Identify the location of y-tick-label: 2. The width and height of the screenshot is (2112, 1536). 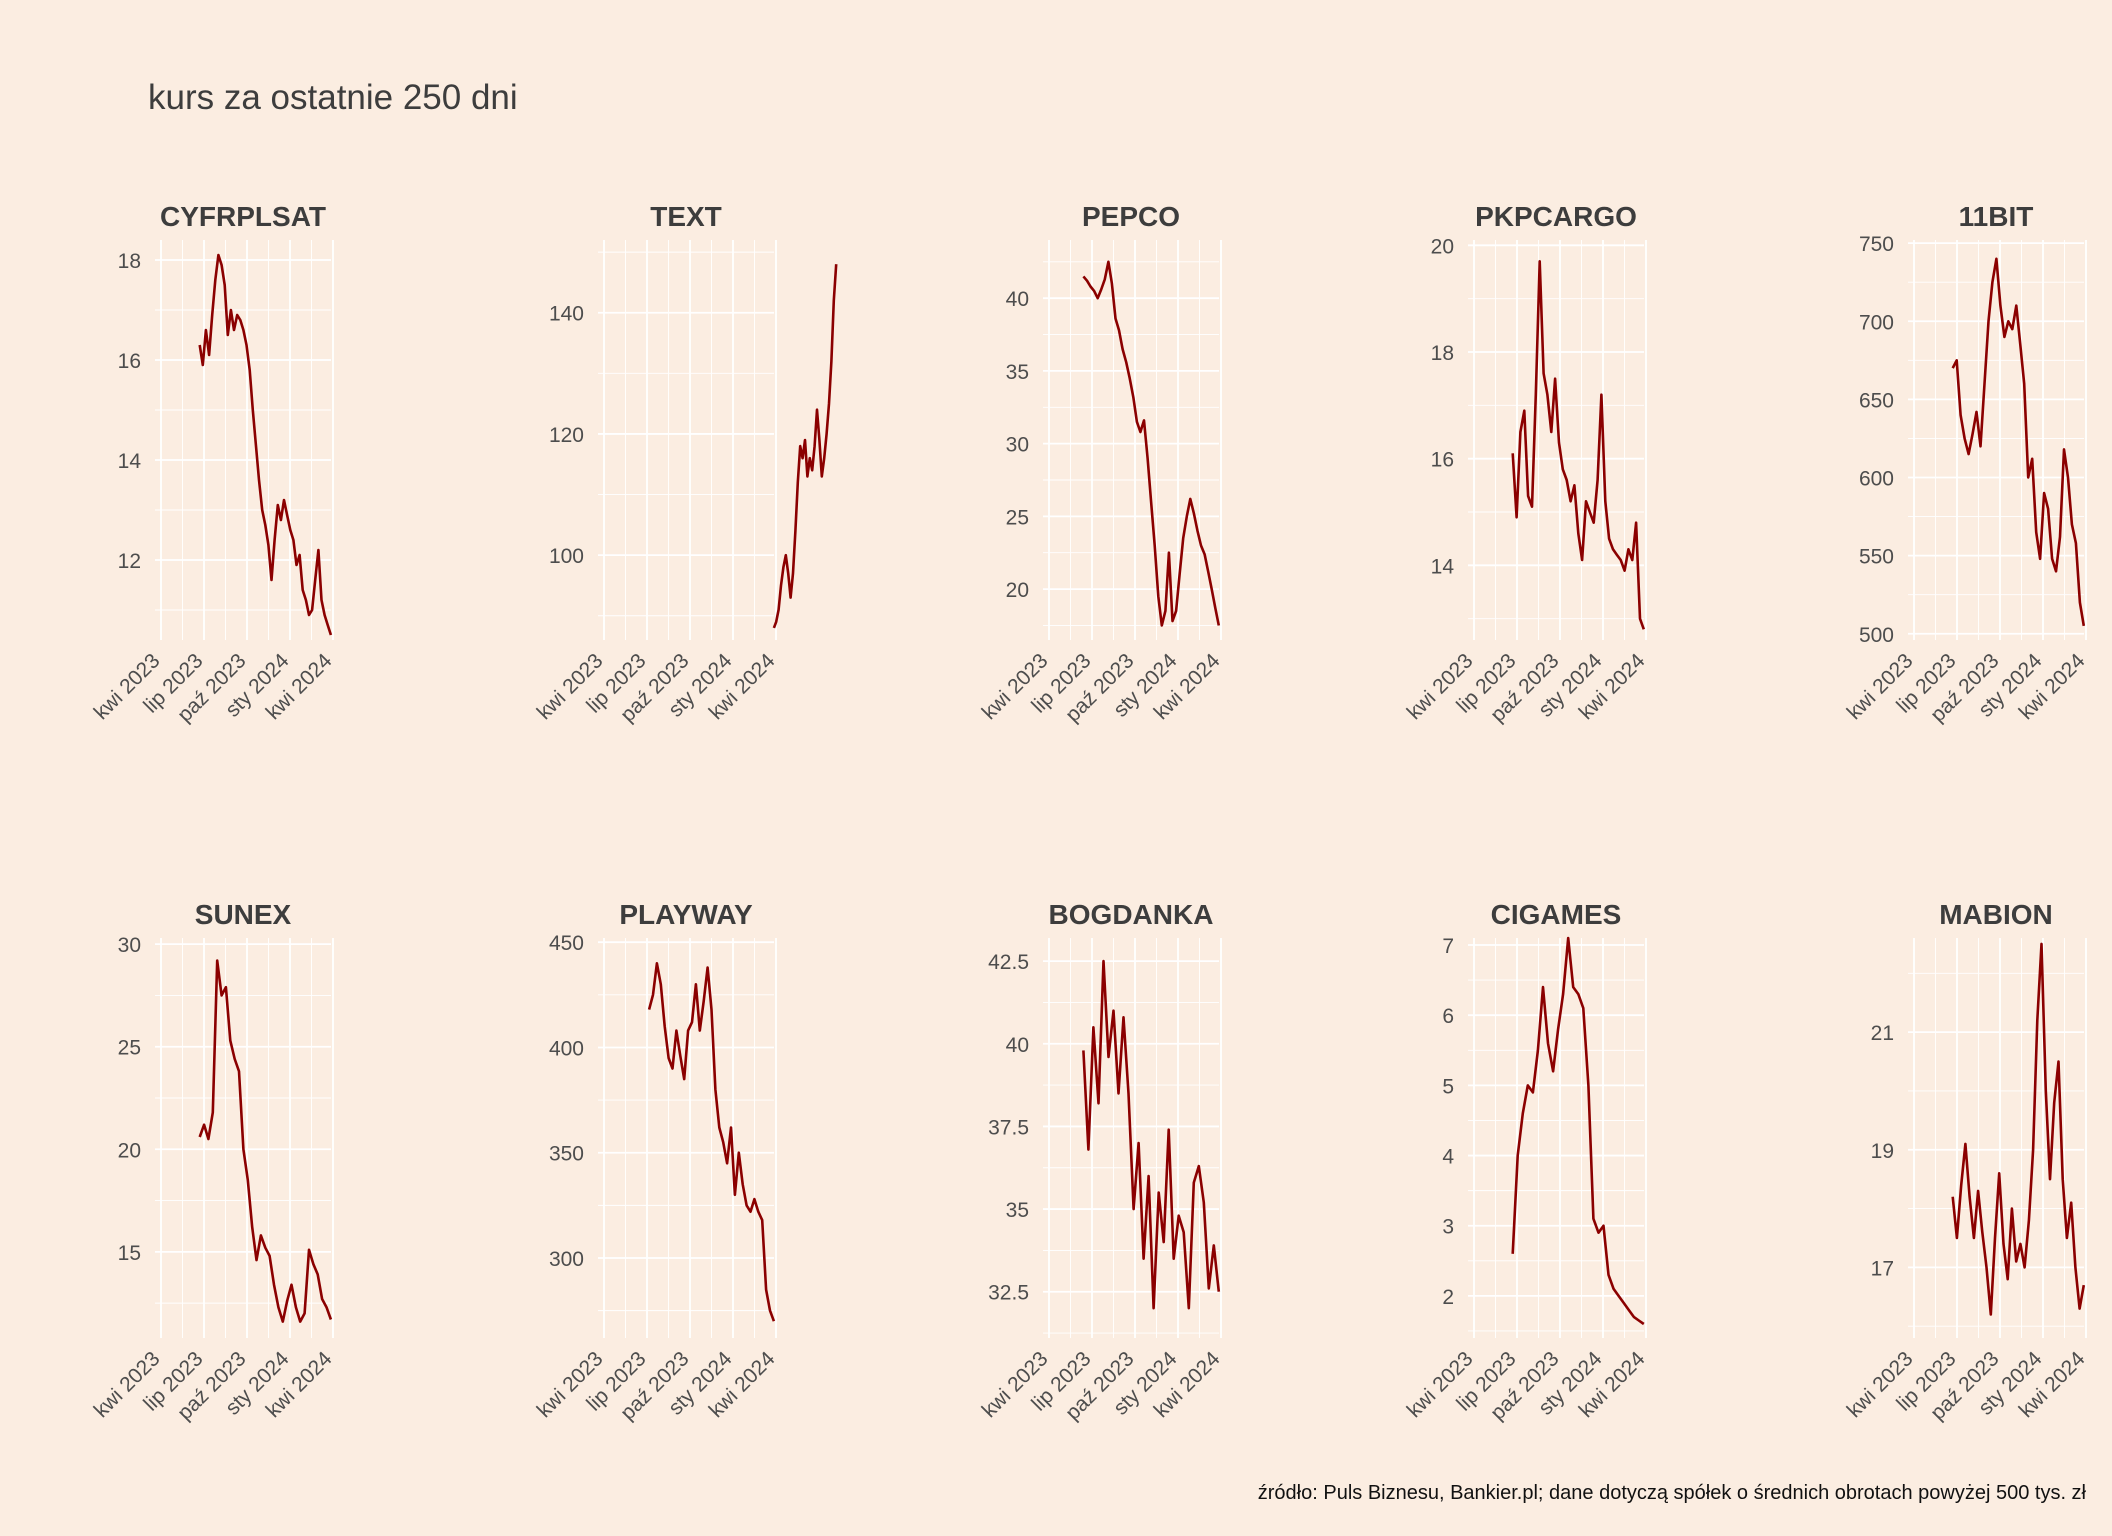
(1448, 1297).